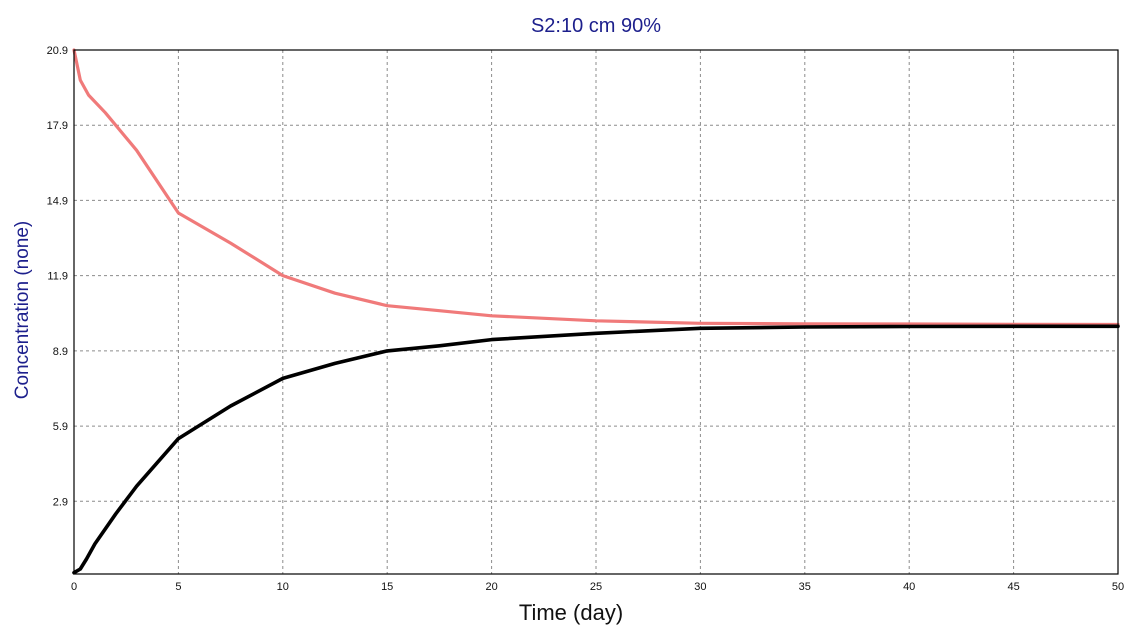 This screenshot has width=1124, height=626. What do you see at coordinates (57, 126) in the screenshot?
I see `y-tick-label: 17.9` at bounding box center [57, 126].